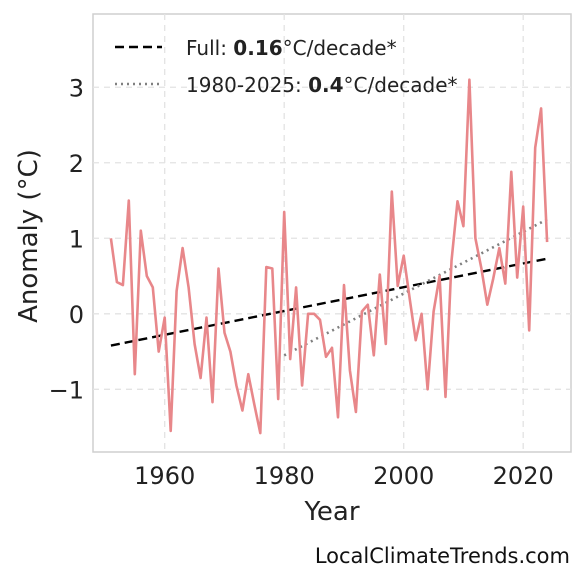 The width and height of the screenshot is (585, 584). What do you see at coordinates (523, 476) in the screenshot?
I see `x-tick-label: 2020` at bounding box center [523, 476].